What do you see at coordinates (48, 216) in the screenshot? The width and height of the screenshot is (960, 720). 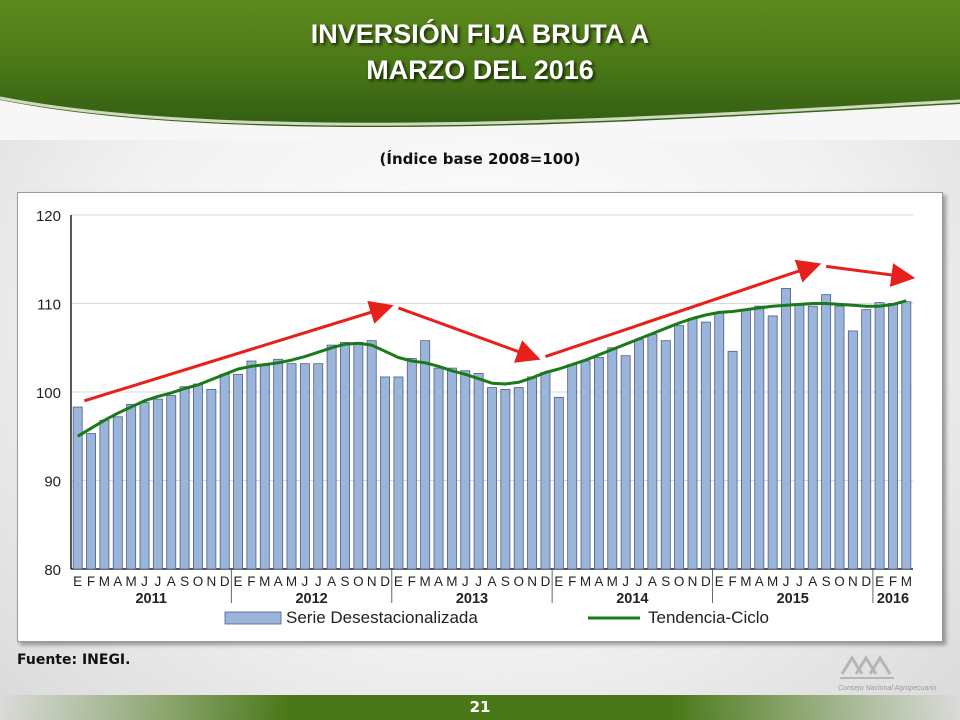 I see `y-tick-label: 120` at bounding box center [48, 216].